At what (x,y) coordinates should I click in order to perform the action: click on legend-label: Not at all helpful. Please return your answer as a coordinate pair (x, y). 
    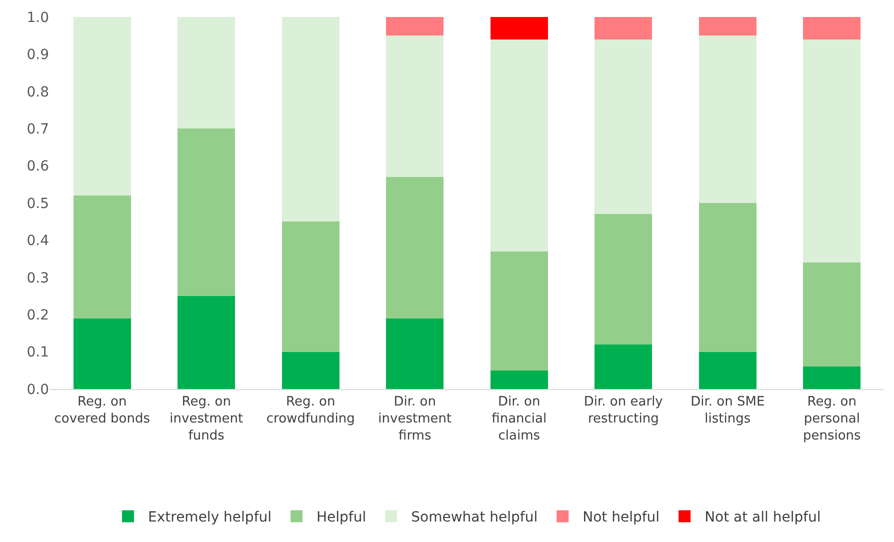
    Looking at the image, I should click on (762, 518).